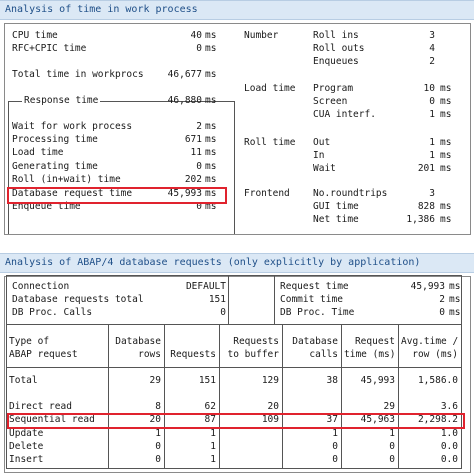 This screenshot has height=476, width=474. What do you see at coordinates (270, 88) in the screenshot?
I see `group-label-load-time: Load time` at bounding box center [270, 88].